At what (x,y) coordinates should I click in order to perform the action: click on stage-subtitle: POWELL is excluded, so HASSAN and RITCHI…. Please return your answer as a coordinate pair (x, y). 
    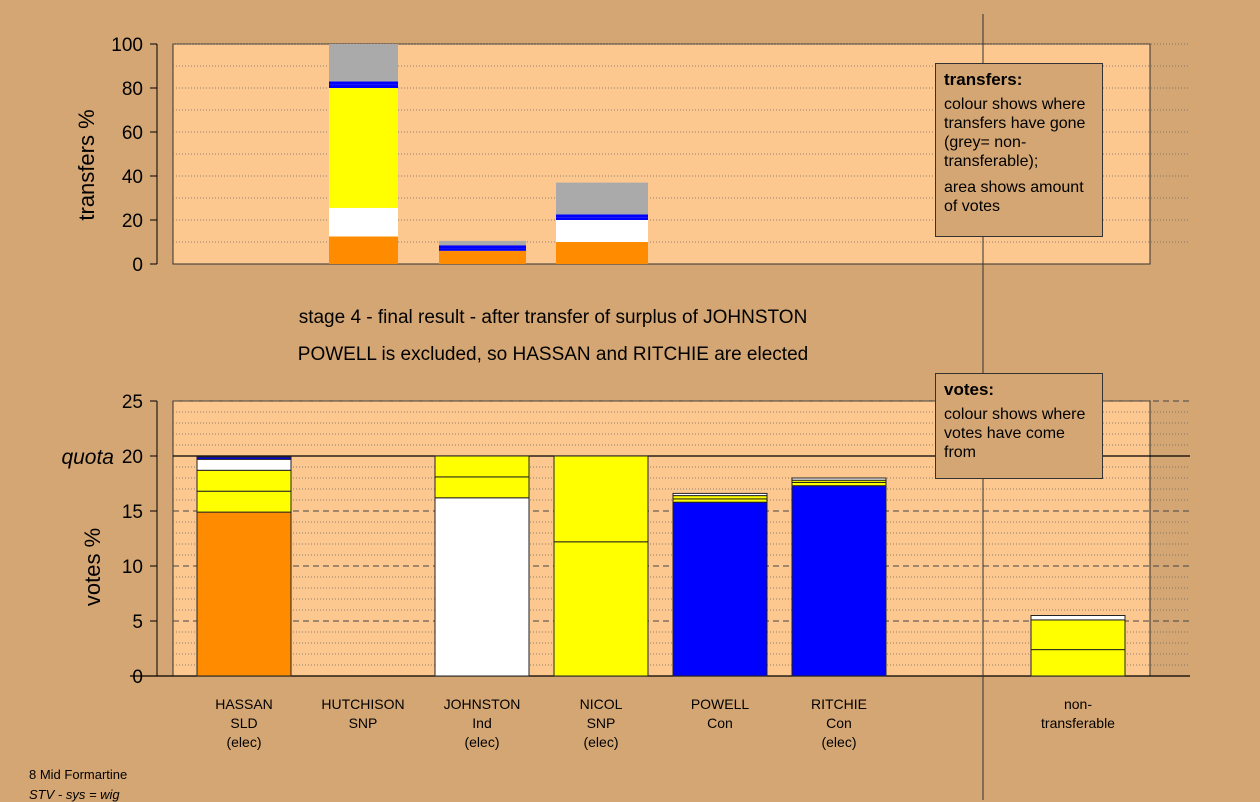
    Looking at the image, I should click on (553, 354).